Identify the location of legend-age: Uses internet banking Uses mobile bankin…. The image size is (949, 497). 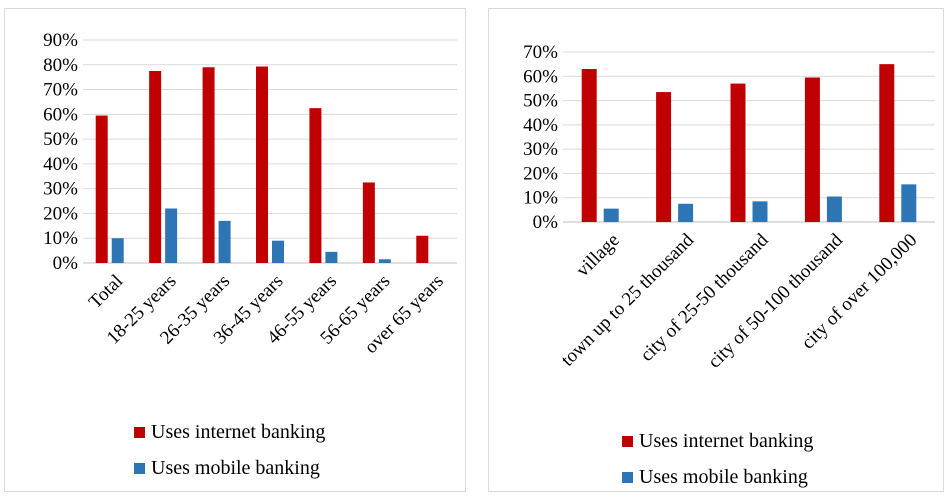
(229, 450).